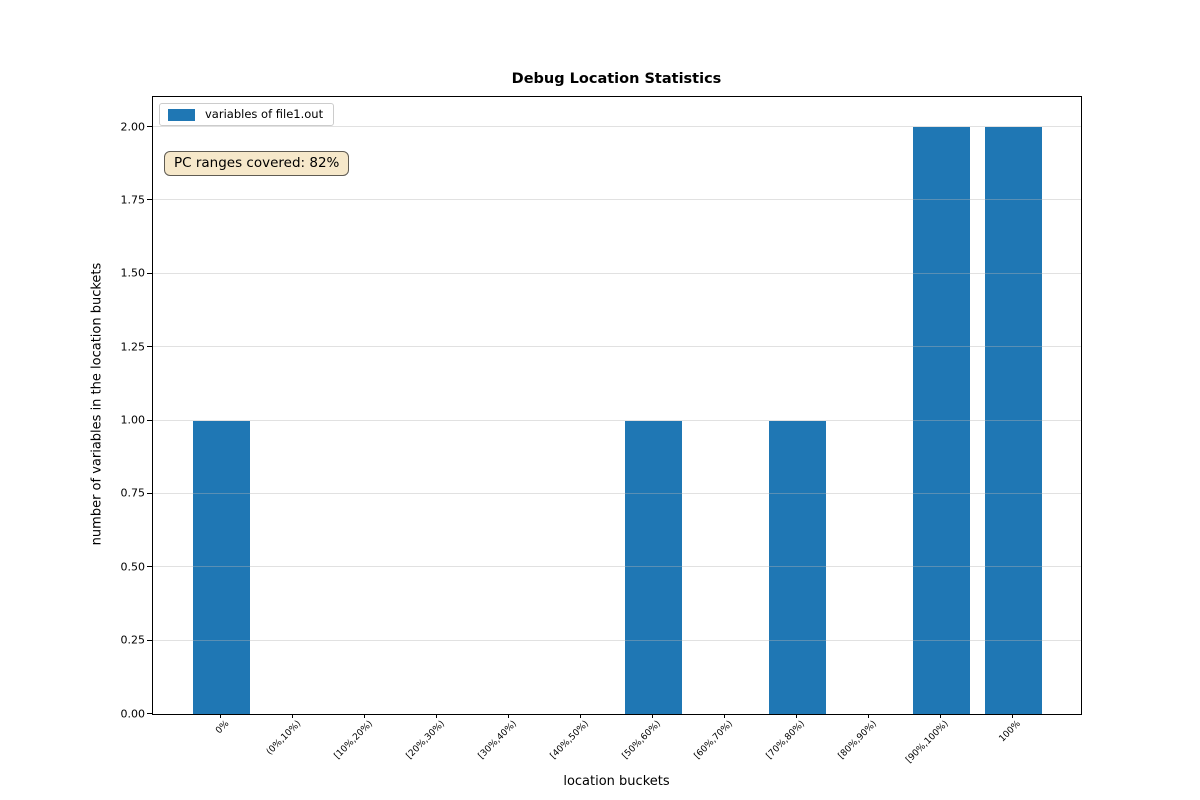 This screenshot has height=800, width=1200. What do you see at coordinates (642, 740) in the screenshot?
I see `x-tick-label: [50%,60%)` at bounding box center [642, 740].